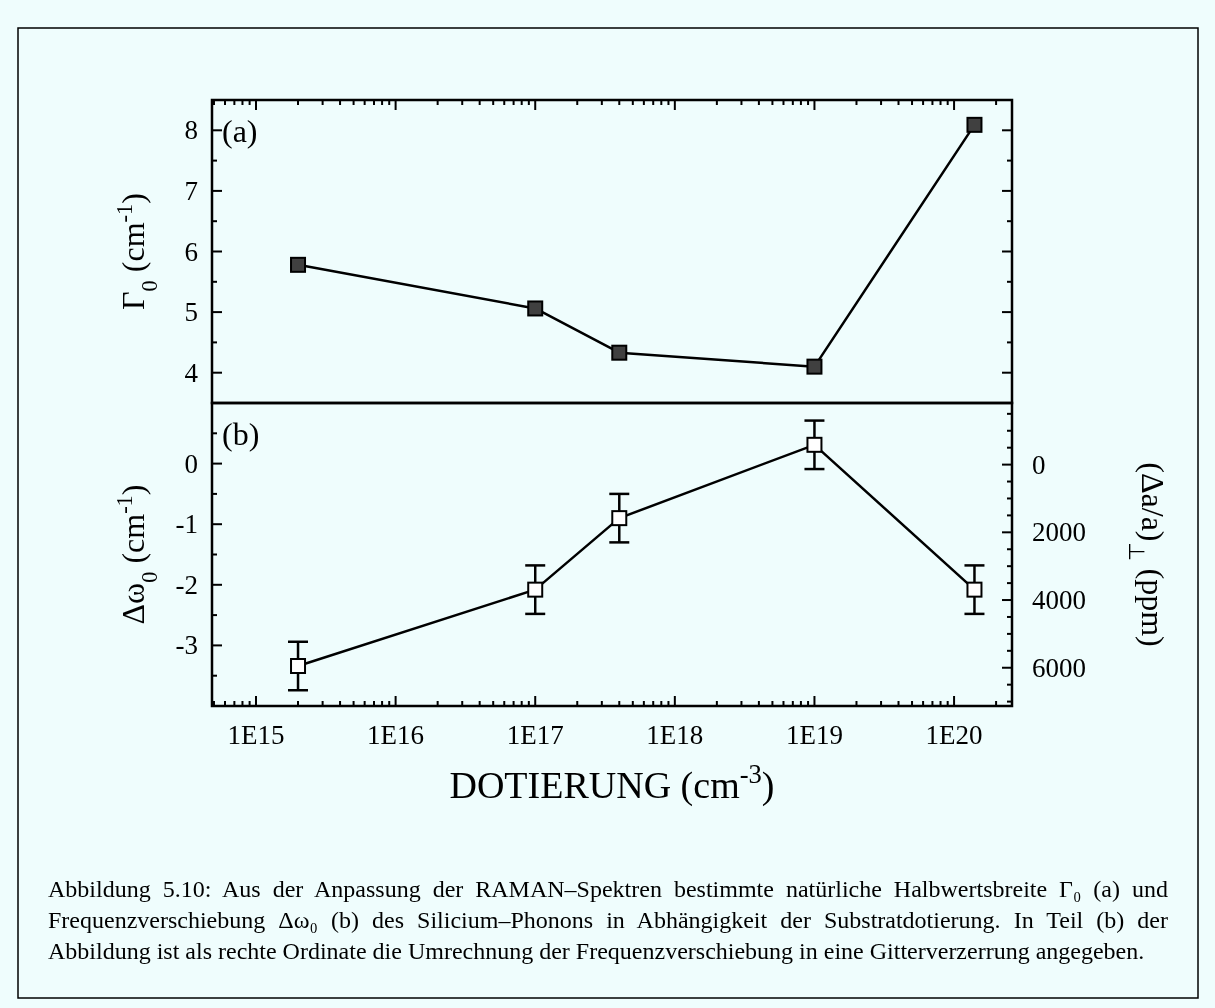 Image resolution: width=1215 pixels, height=1008 pixels. Describe the element at coordinates (191, 463) in the screenshot. I see `y-tick-label: 0` at that location.